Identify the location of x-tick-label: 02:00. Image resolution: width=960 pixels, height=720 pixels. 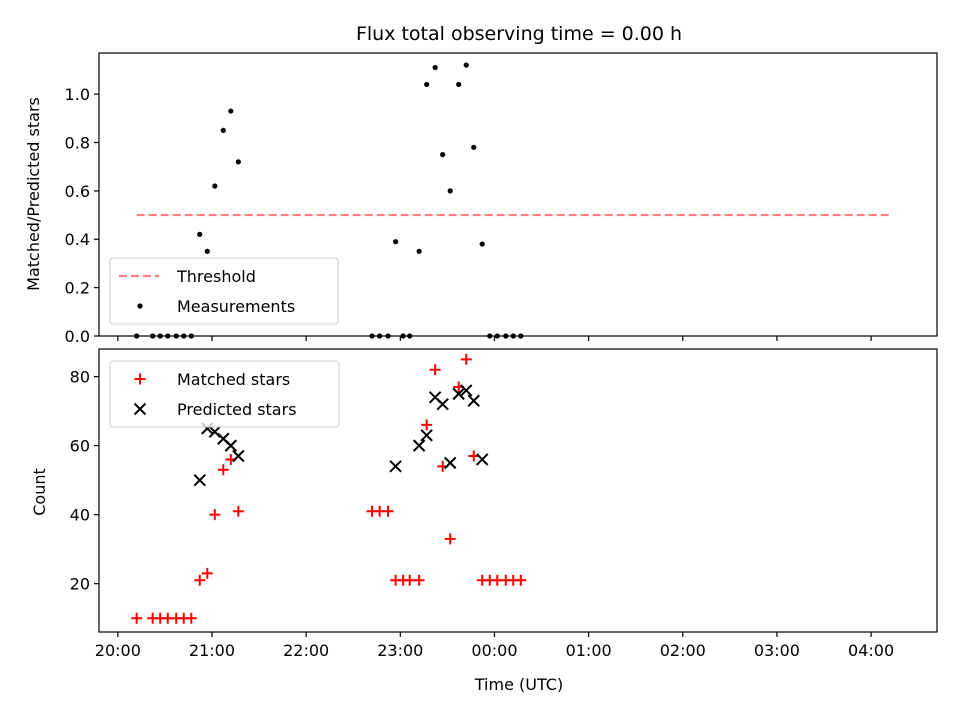
(683, 650).